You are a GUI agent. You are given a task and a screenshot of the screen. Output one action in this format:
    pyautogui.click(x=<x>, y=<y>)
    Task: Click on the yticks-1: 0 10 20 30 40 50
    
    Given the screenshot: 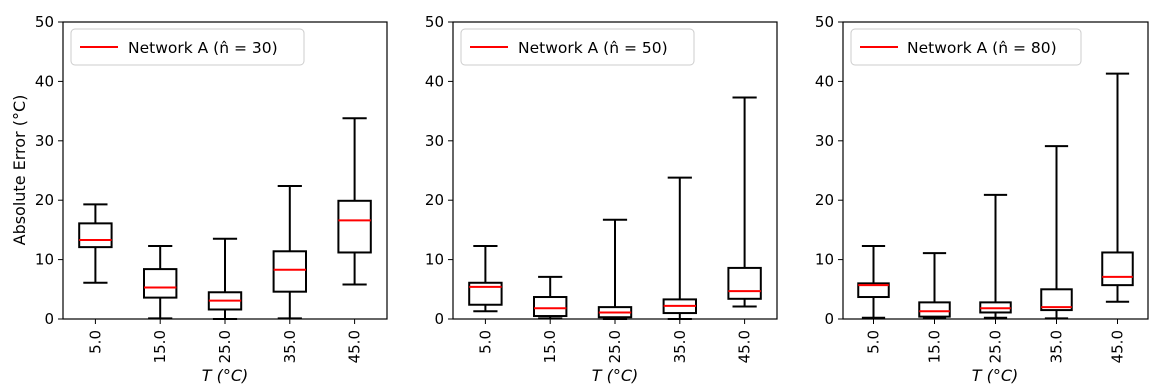 What is the action you would take?
    pyautogui.click(x=49, y=170)
    